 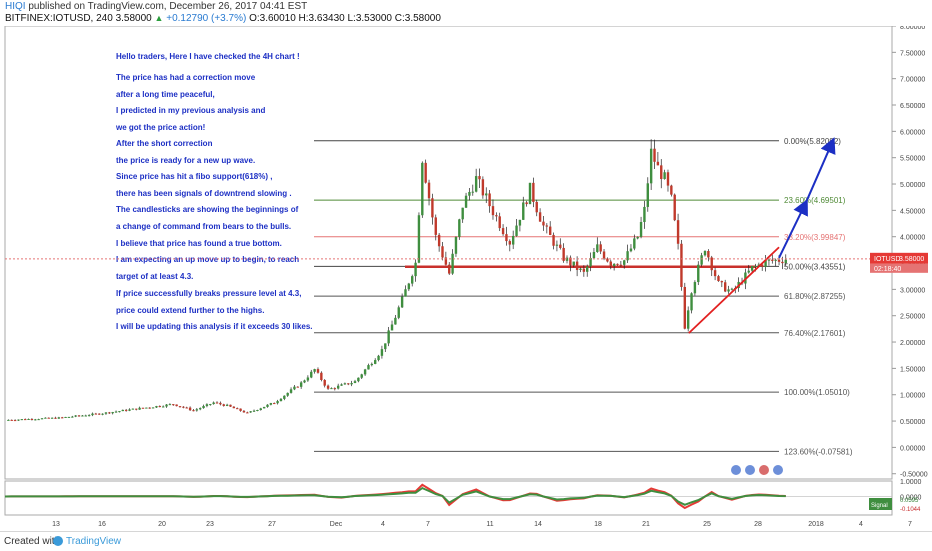 What do you see at coordinates (912, 238) in the screenshot?
I see `y-tick-label: 4.00000` at bounding box center [912, 238].